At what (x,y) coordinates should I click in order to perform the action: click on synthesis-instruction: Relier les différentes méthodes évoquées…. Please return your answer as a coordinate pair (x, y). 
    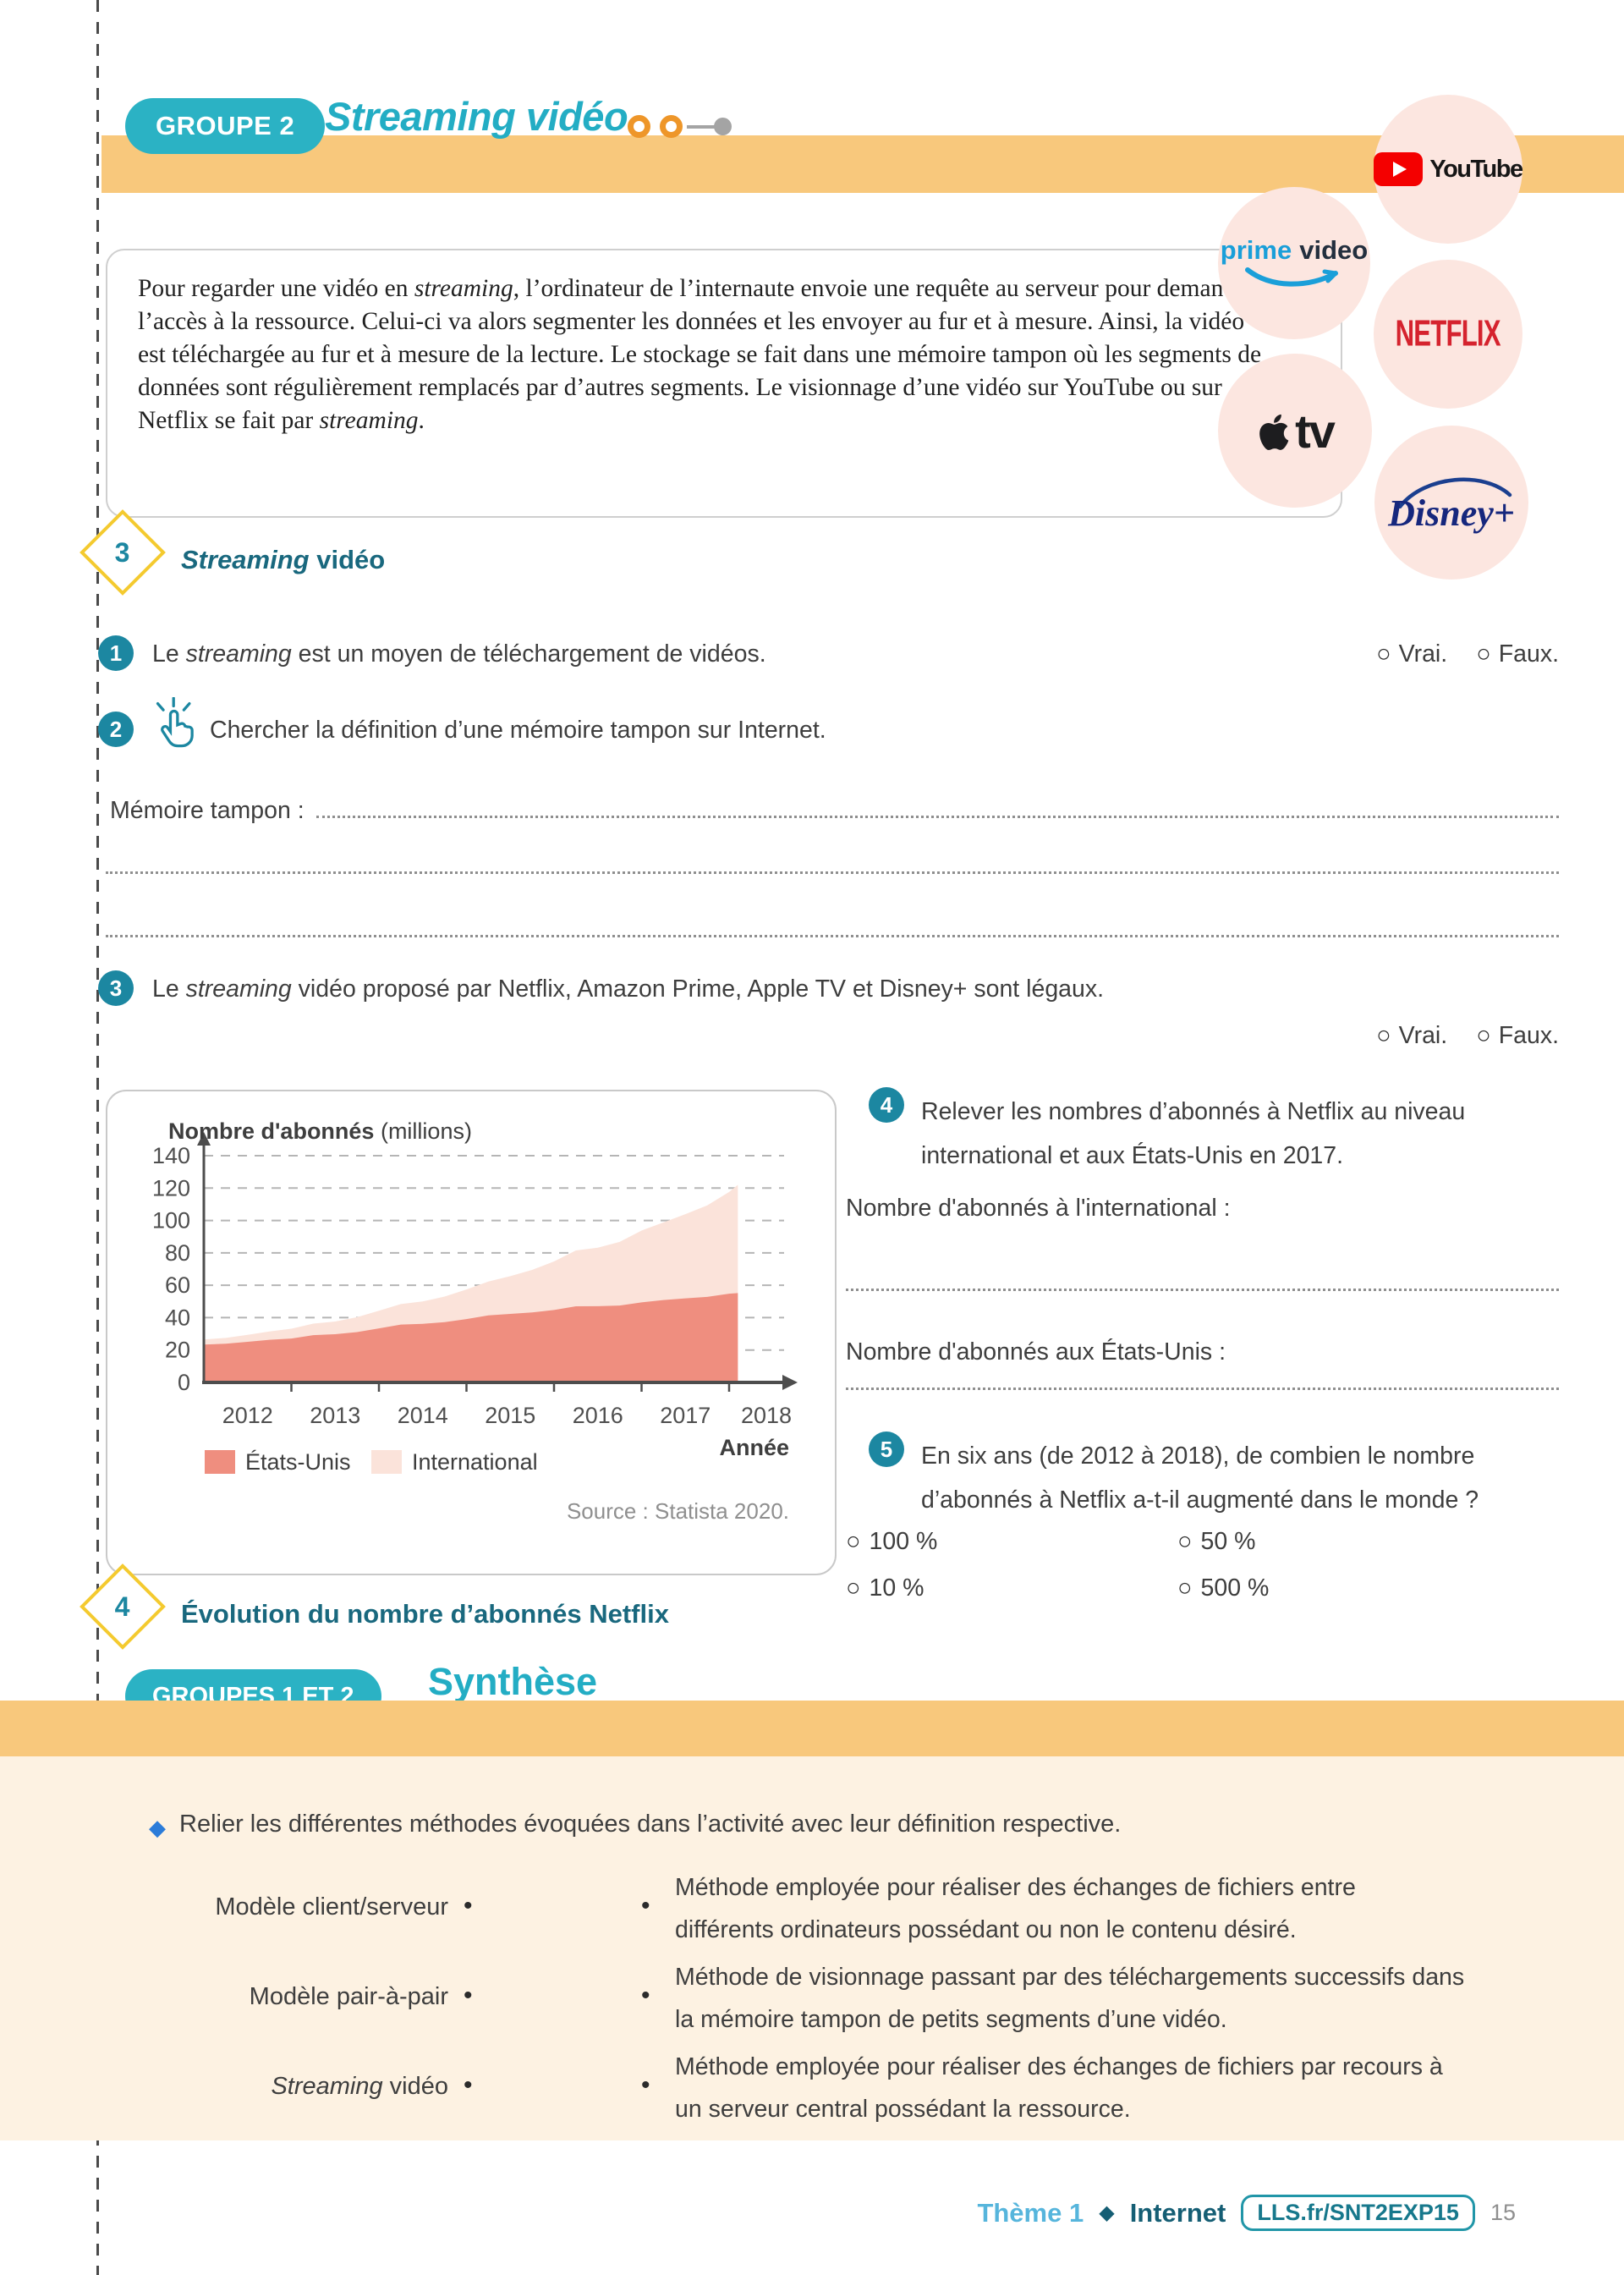
    Looking at the image, I should click on (651, 1824).